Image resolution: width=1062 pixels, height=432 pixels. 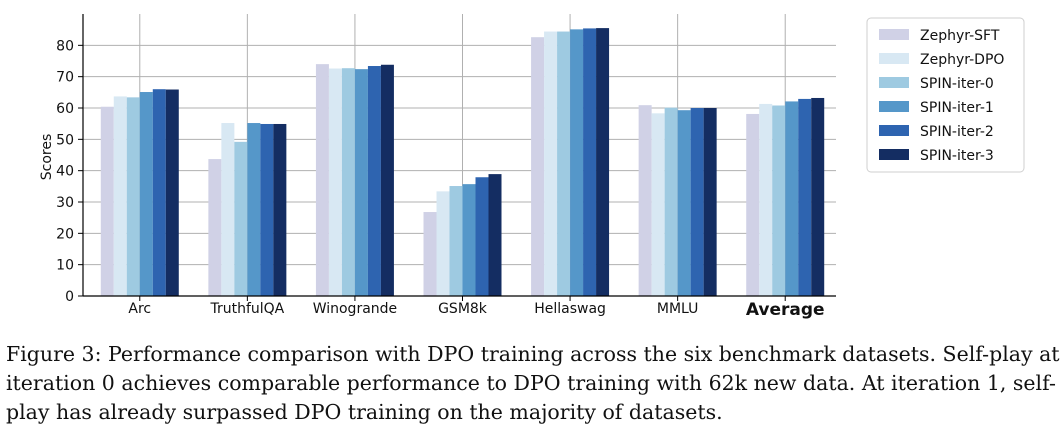 I want to click on legend-label: Zephyr-SFT, so click(x=960, y=36).